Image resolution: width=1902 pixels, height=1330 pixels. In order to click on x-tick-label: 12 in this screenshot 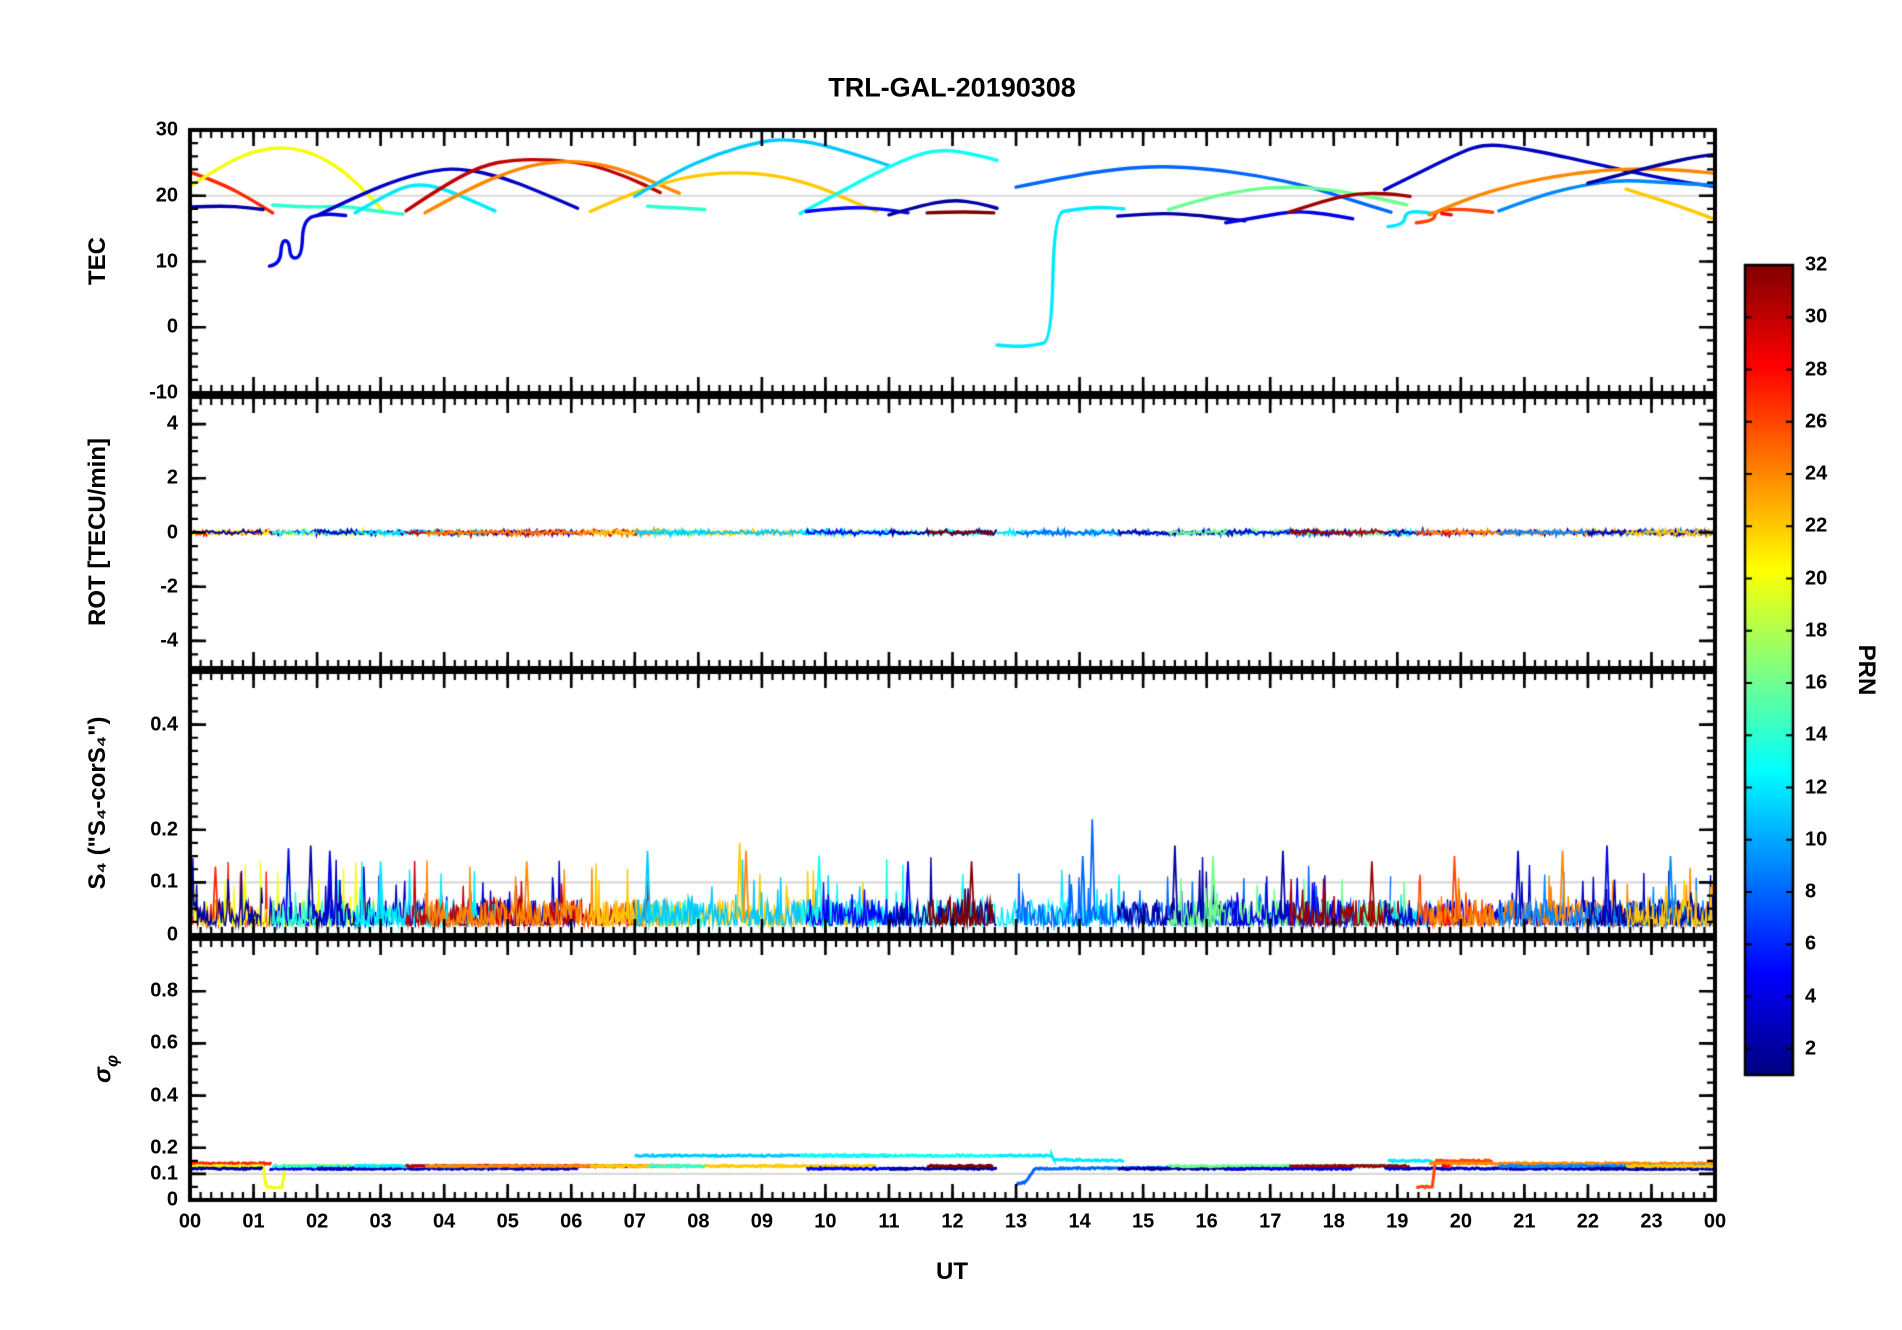, I will do `click(952, 1221)`.